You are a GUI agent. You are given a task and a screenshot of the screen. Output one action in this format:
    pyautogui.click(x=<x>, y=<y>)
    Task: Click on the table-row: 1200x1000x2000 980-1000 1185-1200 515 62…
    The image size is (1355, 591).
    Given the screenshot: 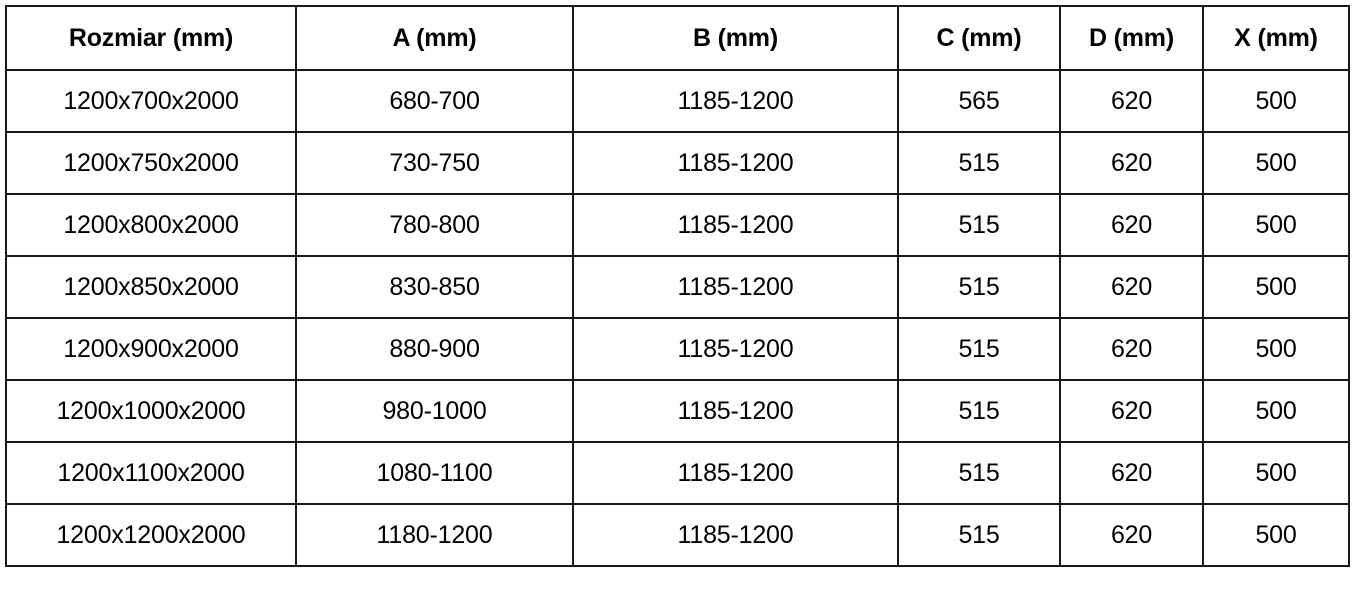 What is the action you would take?
    pyautogui.click(x=677, y=411)
    